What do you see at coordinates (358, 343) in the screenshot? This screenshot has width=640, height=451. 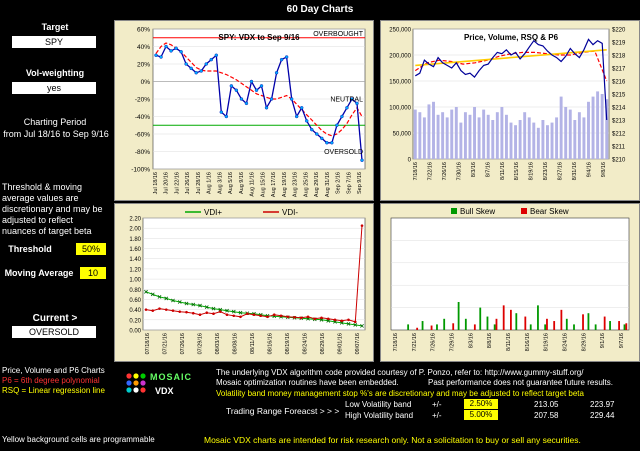 I see `x-tick-label: 09/07/16` at bounding box center [358, 343].